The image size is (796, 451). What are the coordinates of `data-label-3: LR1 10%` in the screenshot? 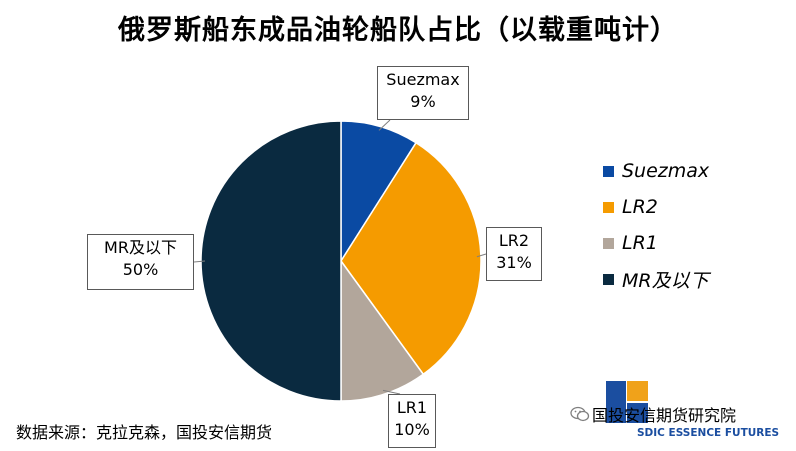 It's located at (412, 421).